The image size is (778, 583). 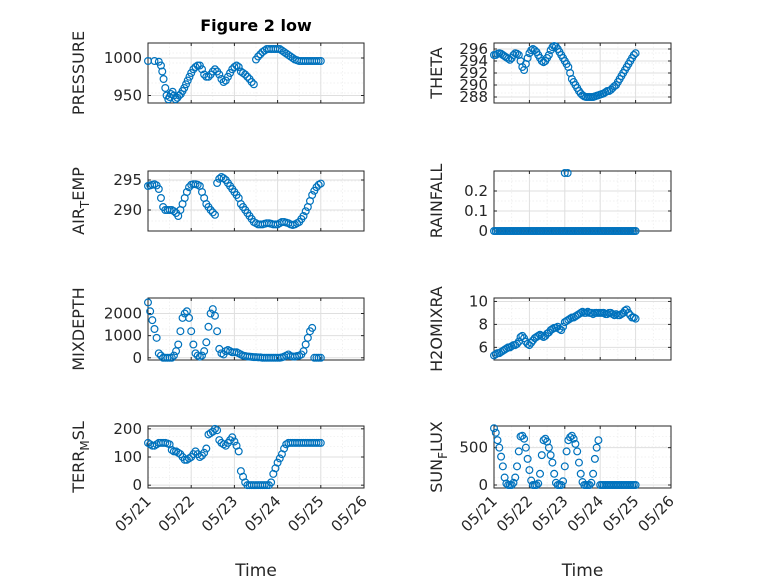 What do you see at coordinates (127, 457) in the screenshot?
I see `y-tick-label: 100` at bounding box center [127, 457].